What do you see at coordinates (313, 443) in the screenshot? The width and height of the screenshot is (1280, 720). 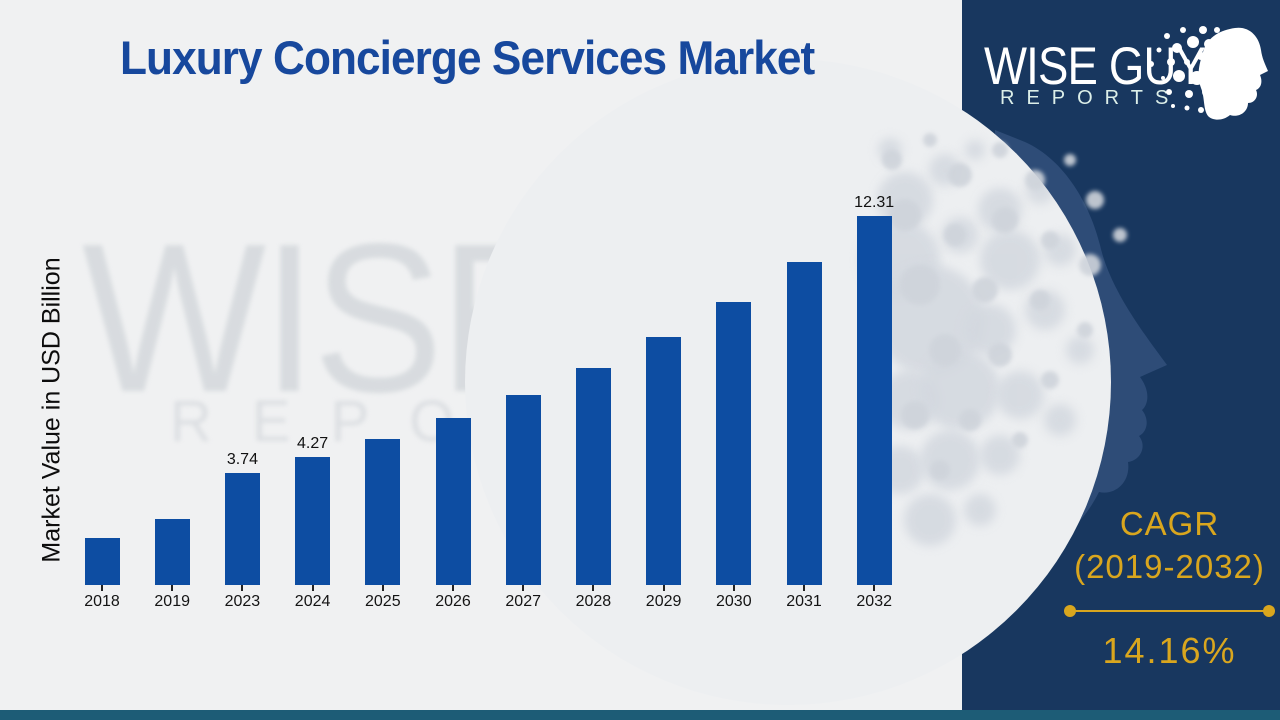 I see `bar-value-label-2024: 4.27` at bounding box center [313, 443].